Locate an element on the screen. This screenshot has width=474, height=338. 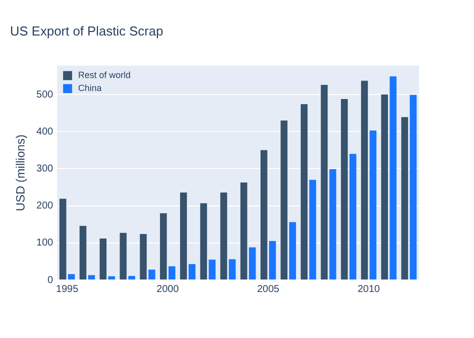
chart-title: US Export of Plastic Scrap is located at coordinates (87, 30).